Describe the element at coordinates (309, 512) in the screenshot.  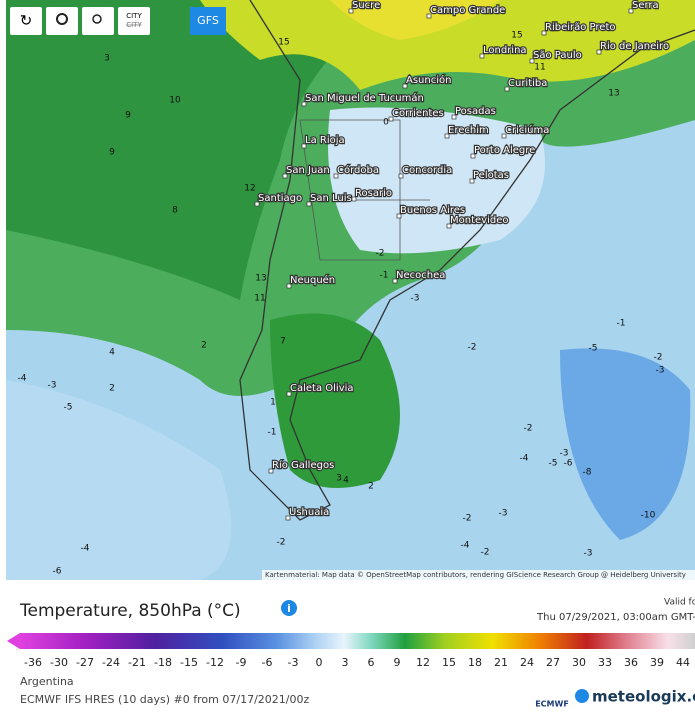
I see `city-label: Ushuaia` at that location.